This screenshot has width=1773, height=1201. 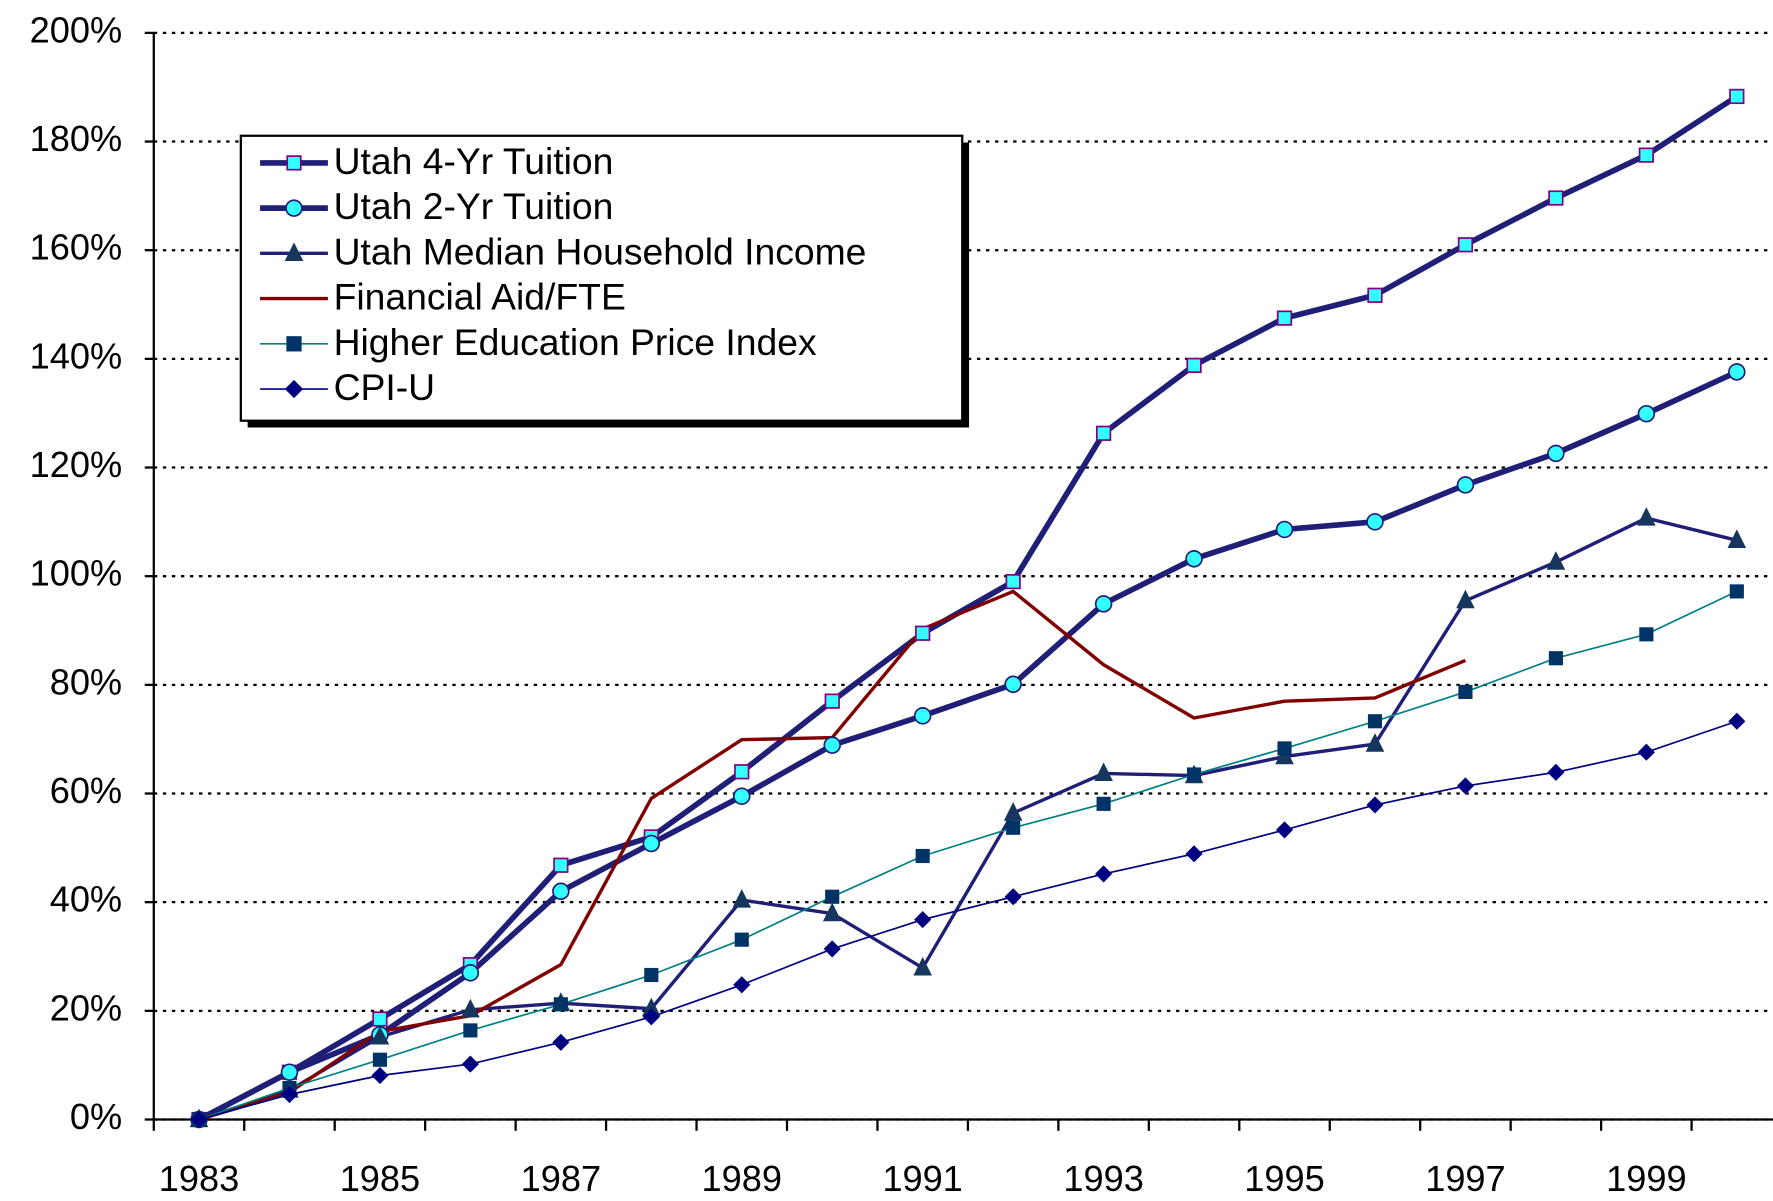 I want to click on legend-label: Utah Median Household Income, so click(x=600, y=251).